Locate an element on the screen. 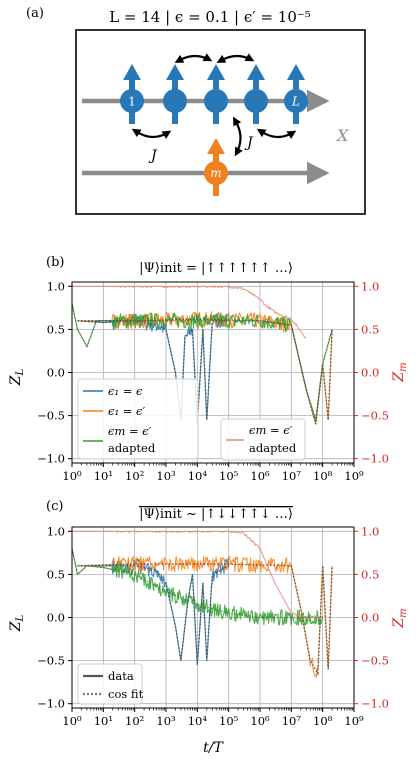  legend-adapted-left: adapted is located at coordinates (132, 448).